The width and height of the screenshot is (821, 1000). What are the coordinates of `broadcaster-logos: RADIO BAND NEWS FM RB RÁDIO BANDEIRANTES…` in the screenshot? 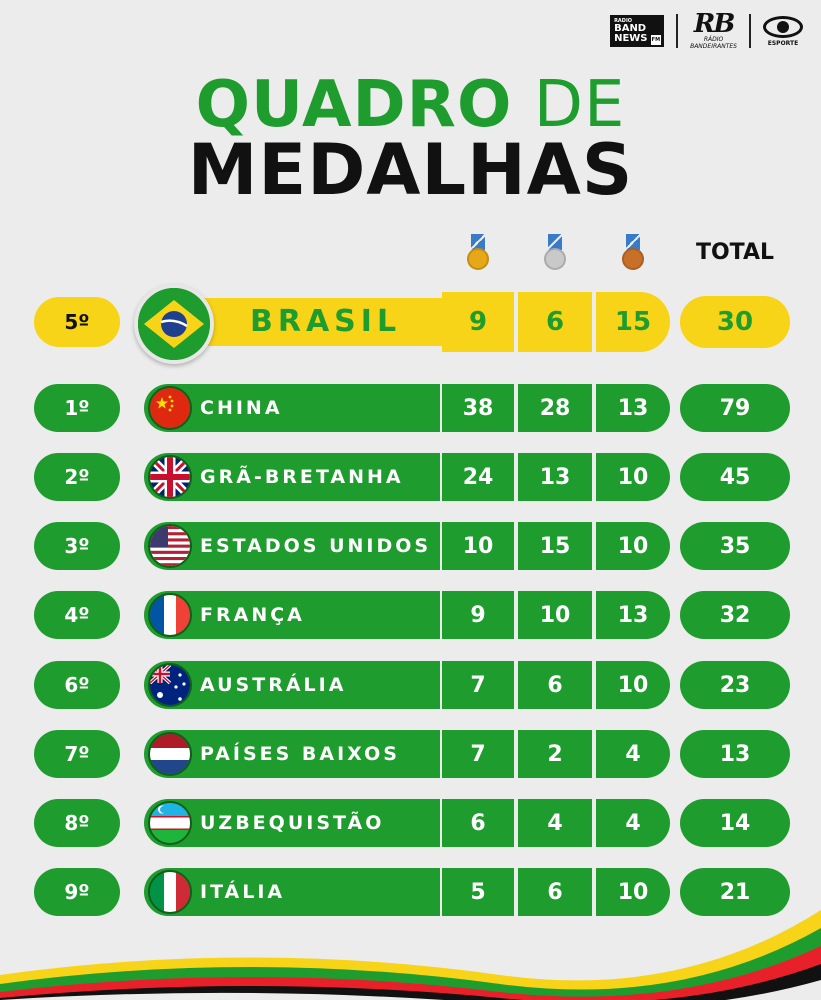 It's located at (706, 31).